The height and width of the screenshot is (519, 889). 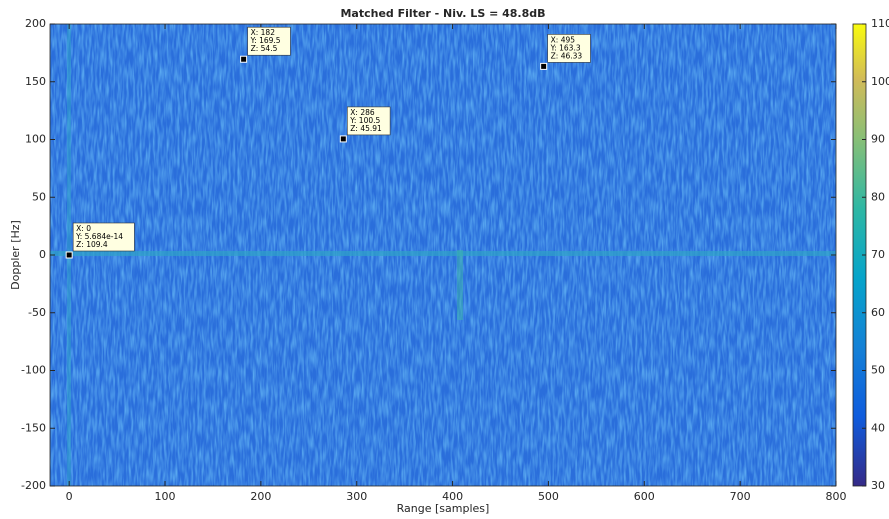 I want to click on x-tick-label: 200, so click(x=260, y=496).